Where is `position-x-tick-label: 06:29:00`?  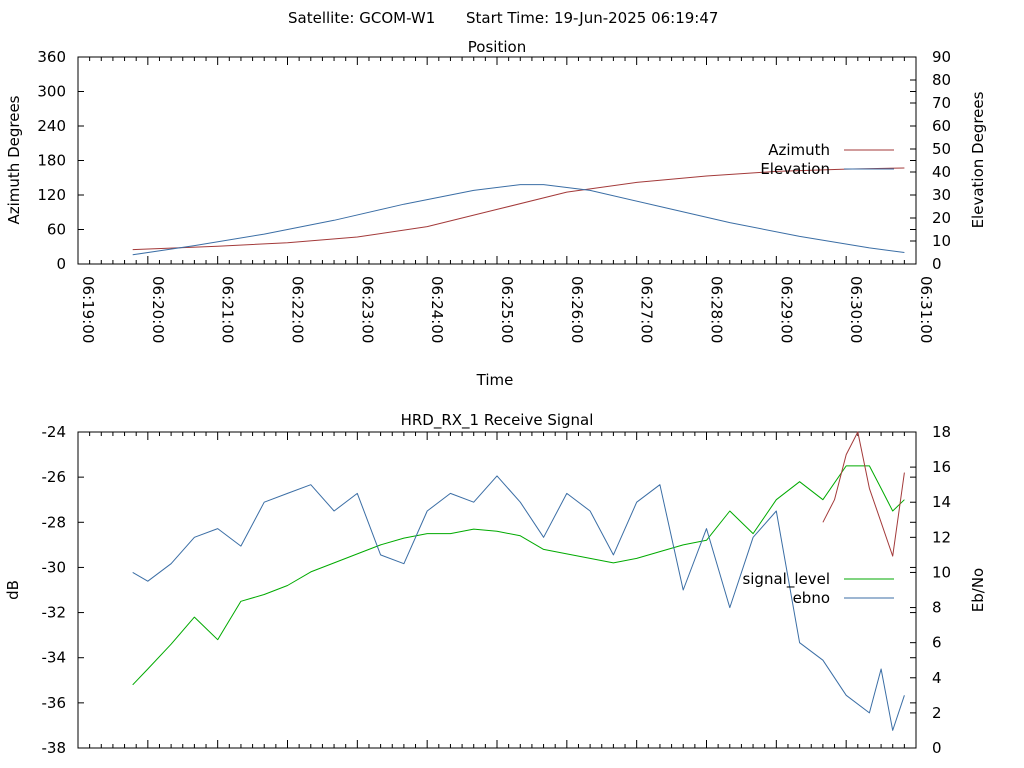
position-x-tick-label: 06:29:00 is located at coordinates (786, 309).